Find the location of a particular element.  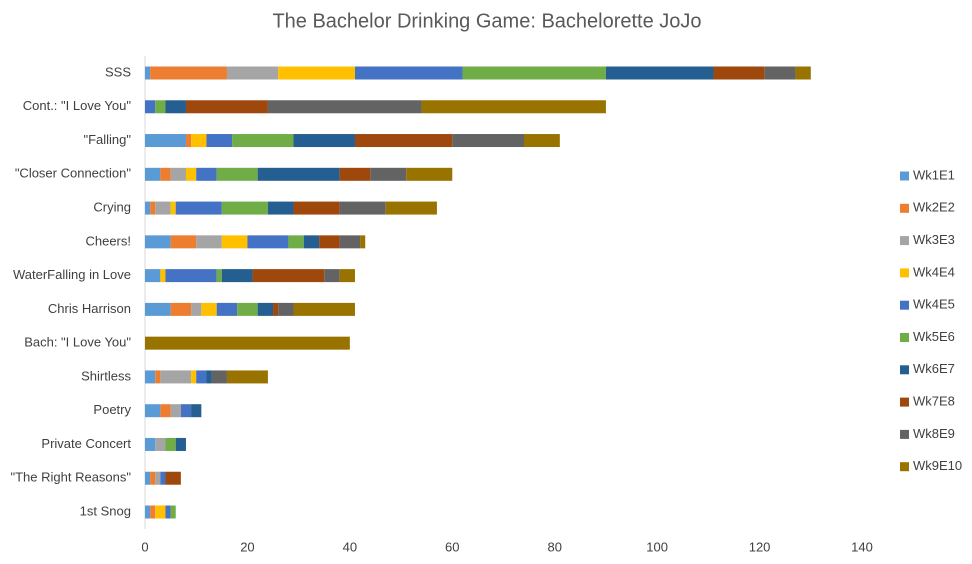

x-tick-label: 20 is located at coordinates (247, 546).